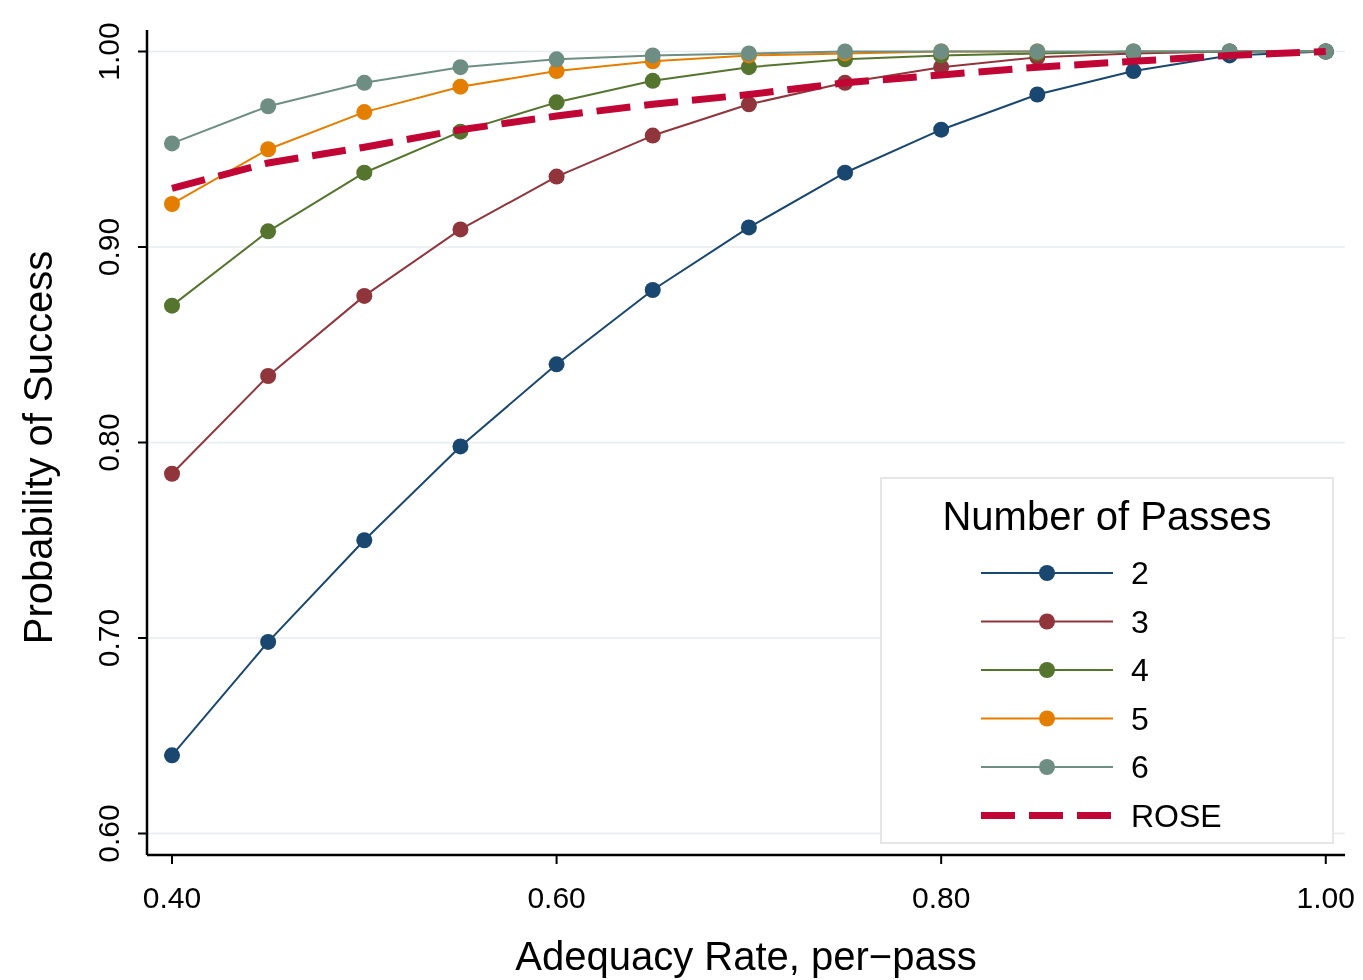 Image resolution: width=1363 pixels, height=980 pixels. Describe the element at coordinates (108, 247) in the screenshot. I see `y-tick-label: 0.90` at that location.